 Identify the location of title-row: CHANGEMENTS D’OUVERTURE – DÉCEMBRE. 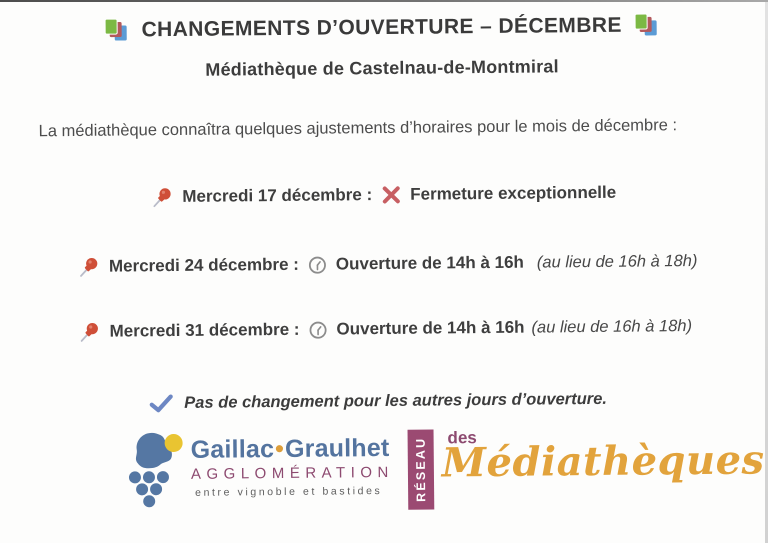
(383, 27).